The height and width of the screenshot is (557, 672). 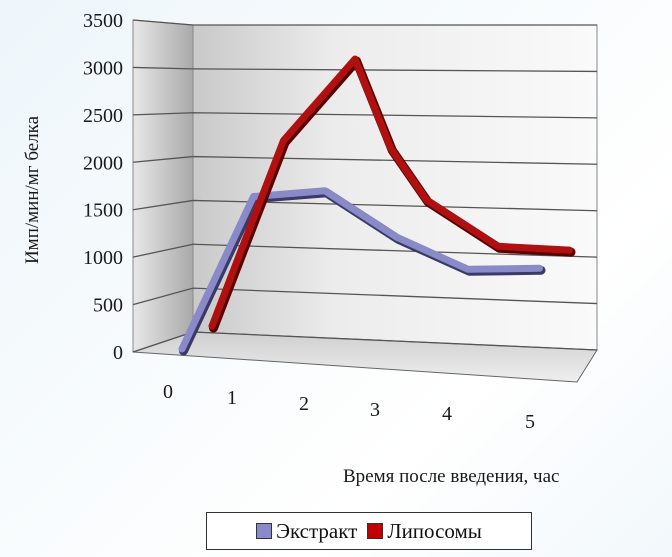 What do you see at coordinates (375, 531) in the screenshot?
I see `legend-swatch-liposomes` at bounding box center [375, 531].